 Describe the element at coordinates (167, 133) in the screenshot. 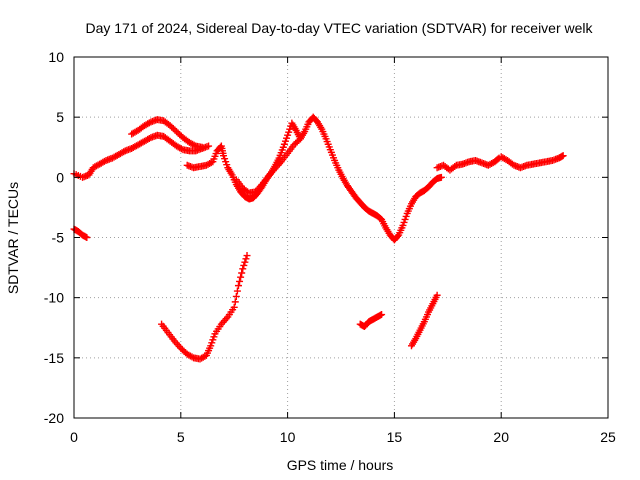

I see `series-arc-upper` at that location.